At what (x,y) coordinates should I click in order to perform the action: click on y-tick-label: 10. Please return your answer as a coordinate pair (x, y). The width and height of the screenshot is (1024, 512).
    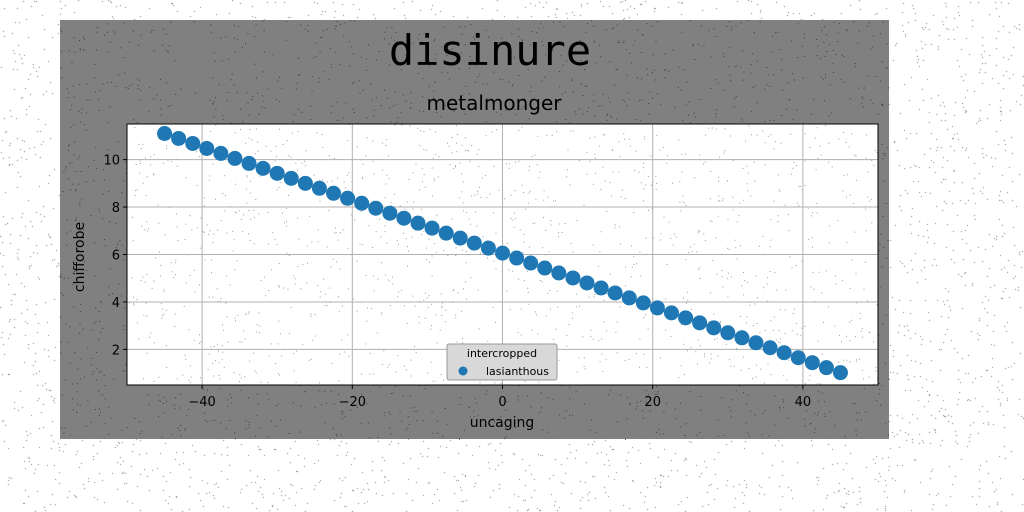
    Looking at the image, I should click on (111, 161).